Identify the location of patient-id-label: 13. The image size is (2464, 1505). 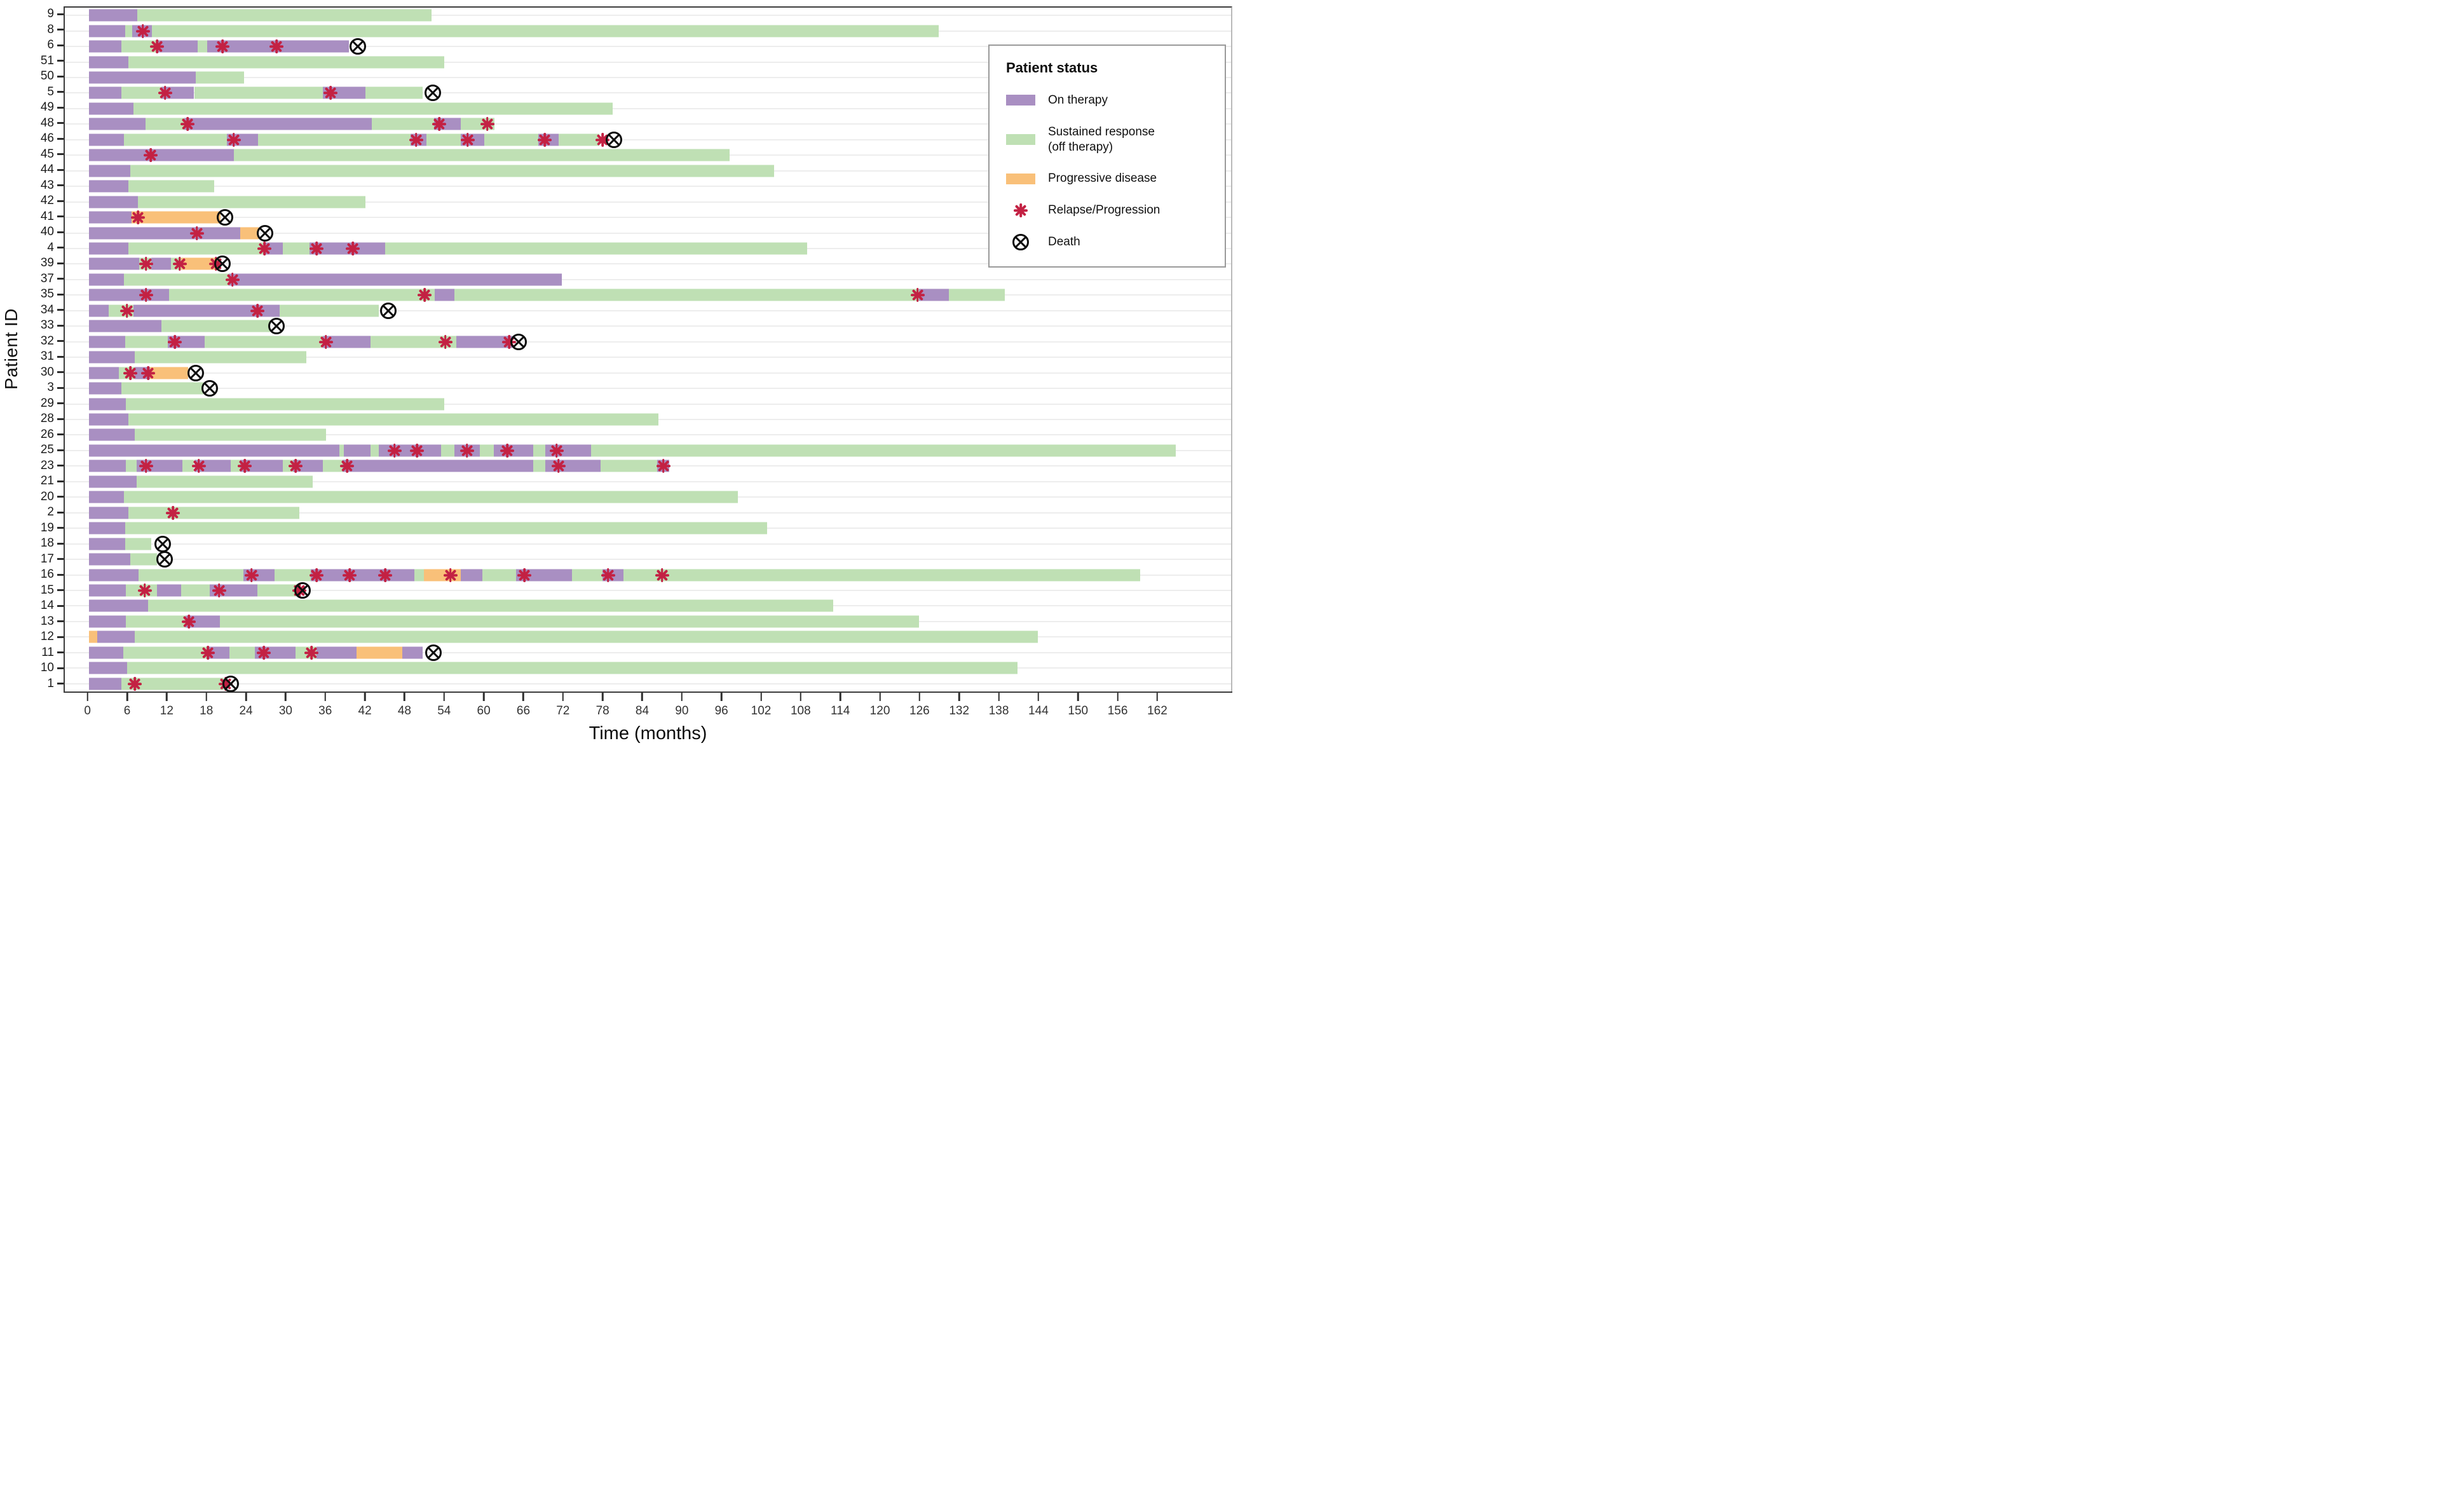
(43, 622).